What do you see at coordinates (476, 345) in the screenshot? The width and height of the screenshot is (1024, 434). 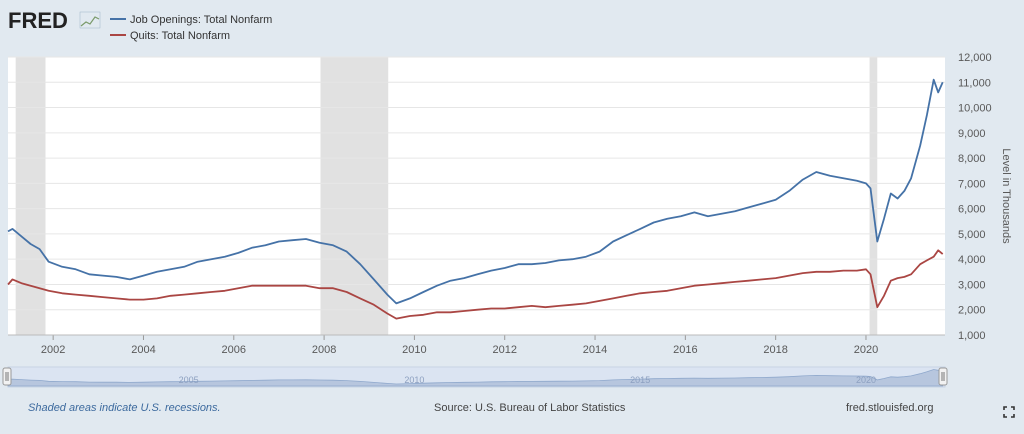 I see `x-axis-ticks: 2002 2004 2006 2008 2010 2012 2014 2016 2018 2020` at bounding box center [476, 345].